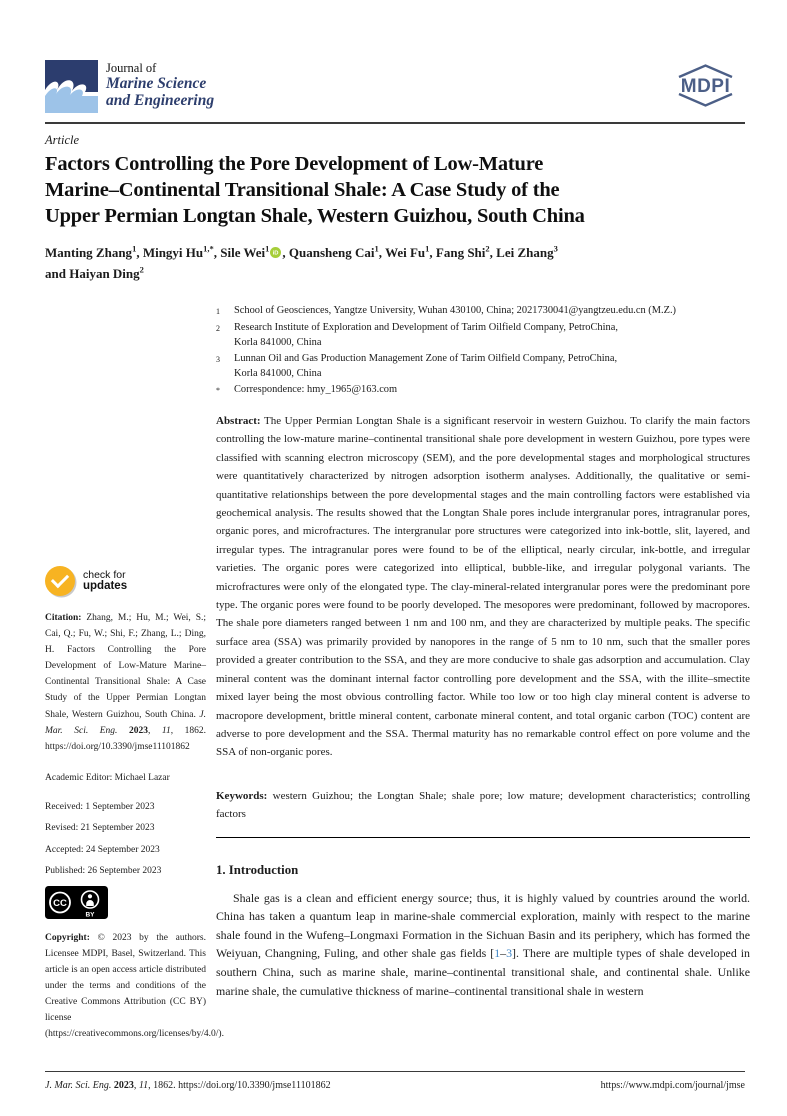 This screenshot has height=1116, width=787. I want to click on mdpi-logo-text: MDPI, so click(706, 86).